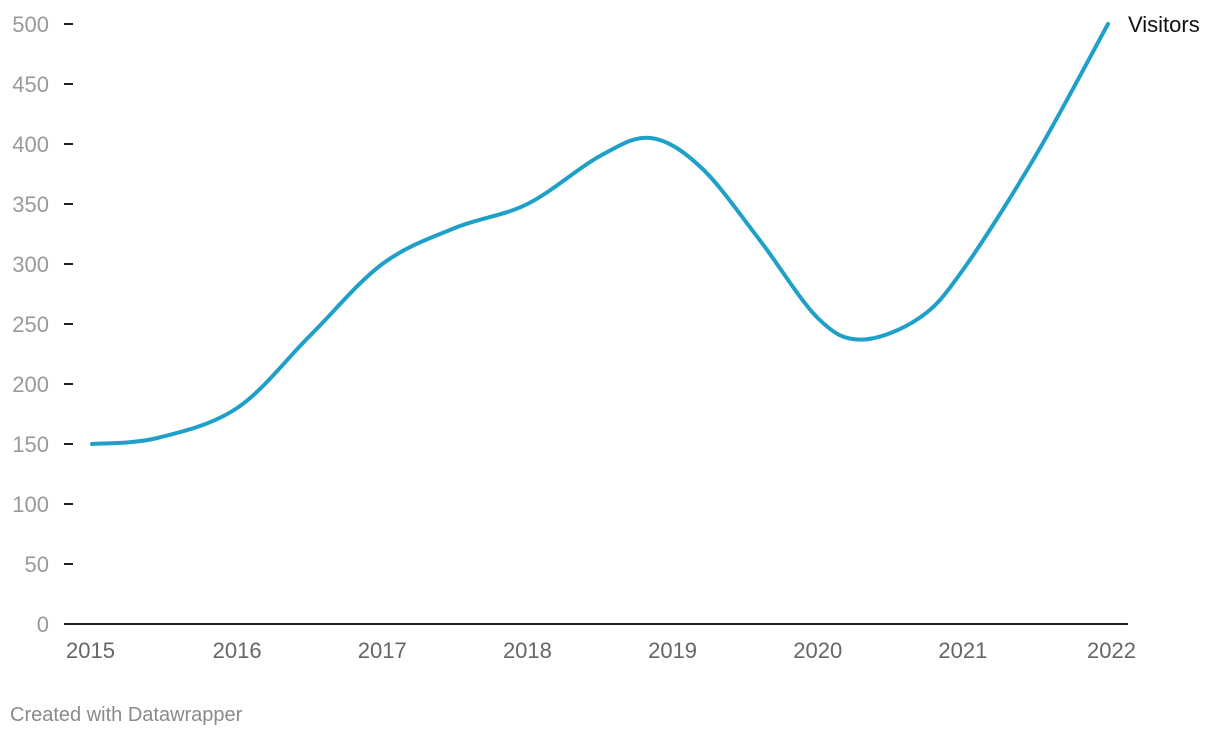 The width and height of the screenshot is (1220, 740). Describe the element at coordinates (30, 384) in the screenshot. I see `y-tick-label: 200` at that location.